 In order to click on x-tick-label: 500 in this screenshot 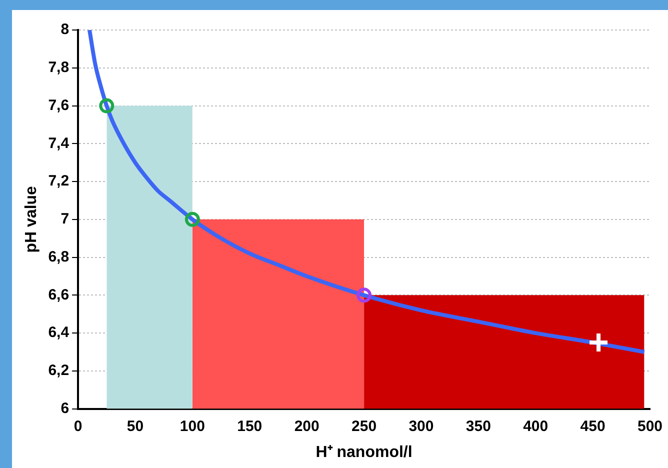, I will do `click(650, 426)`.